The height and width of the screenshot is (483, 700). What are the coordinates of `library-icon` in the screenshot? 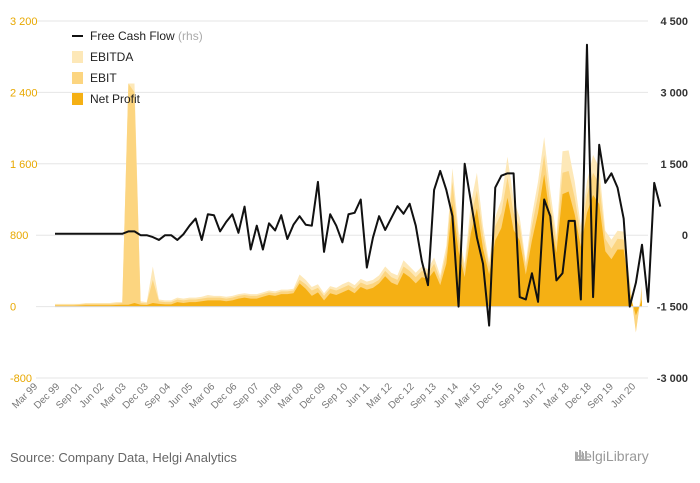 It's located at (582, 455).